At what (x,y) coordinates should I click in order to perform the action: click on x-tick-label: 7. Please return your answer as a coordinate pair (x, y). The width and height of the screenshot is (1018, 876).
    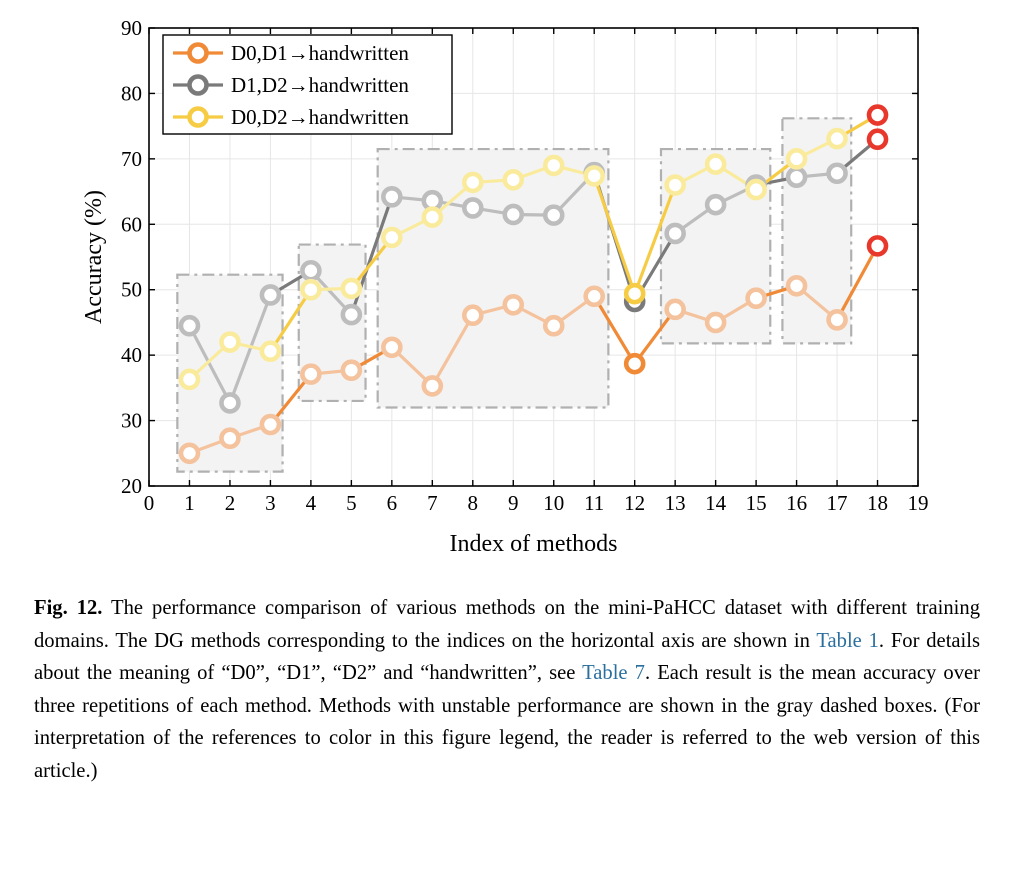
    Looking at the image, I should click on (432, 503).